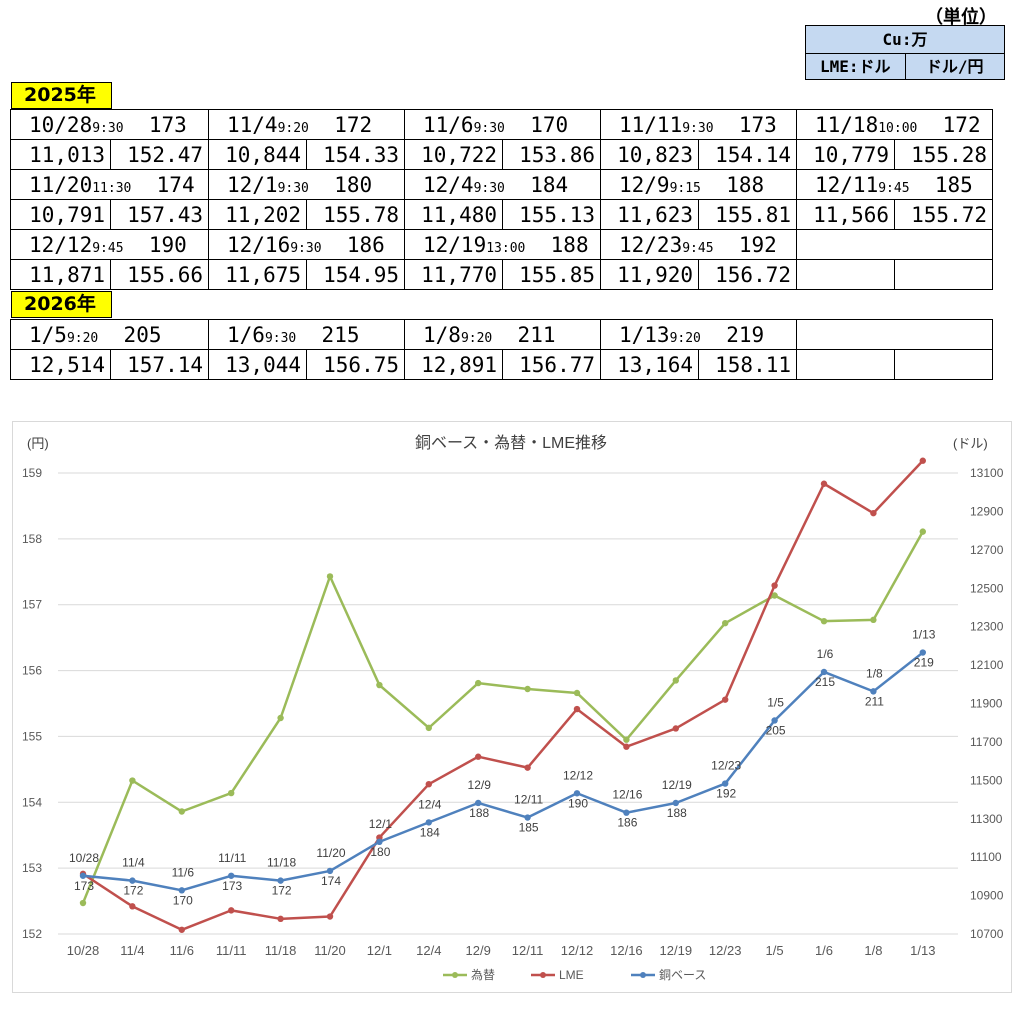  I want to click on entry-date: 12/1, so click(252, 184).